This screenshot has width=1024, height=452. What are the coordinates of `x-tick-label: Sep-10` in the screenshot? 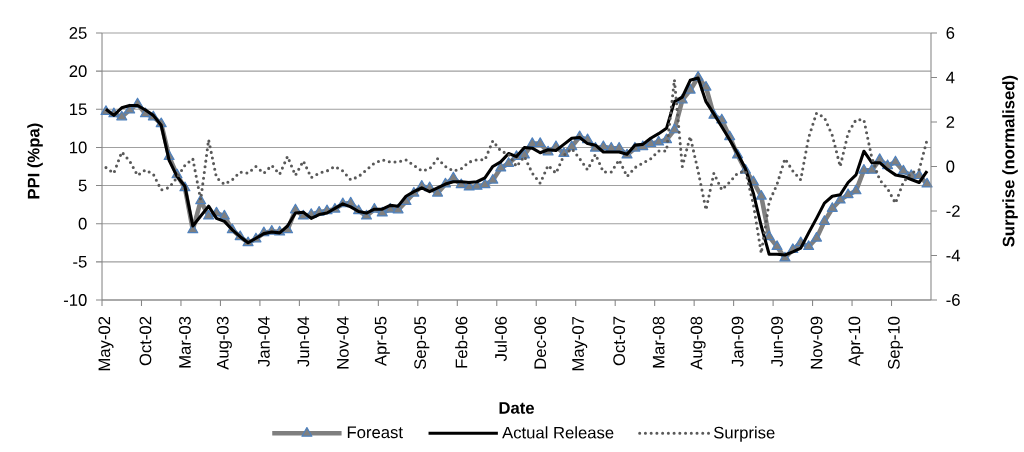 It's located at (895, 343).